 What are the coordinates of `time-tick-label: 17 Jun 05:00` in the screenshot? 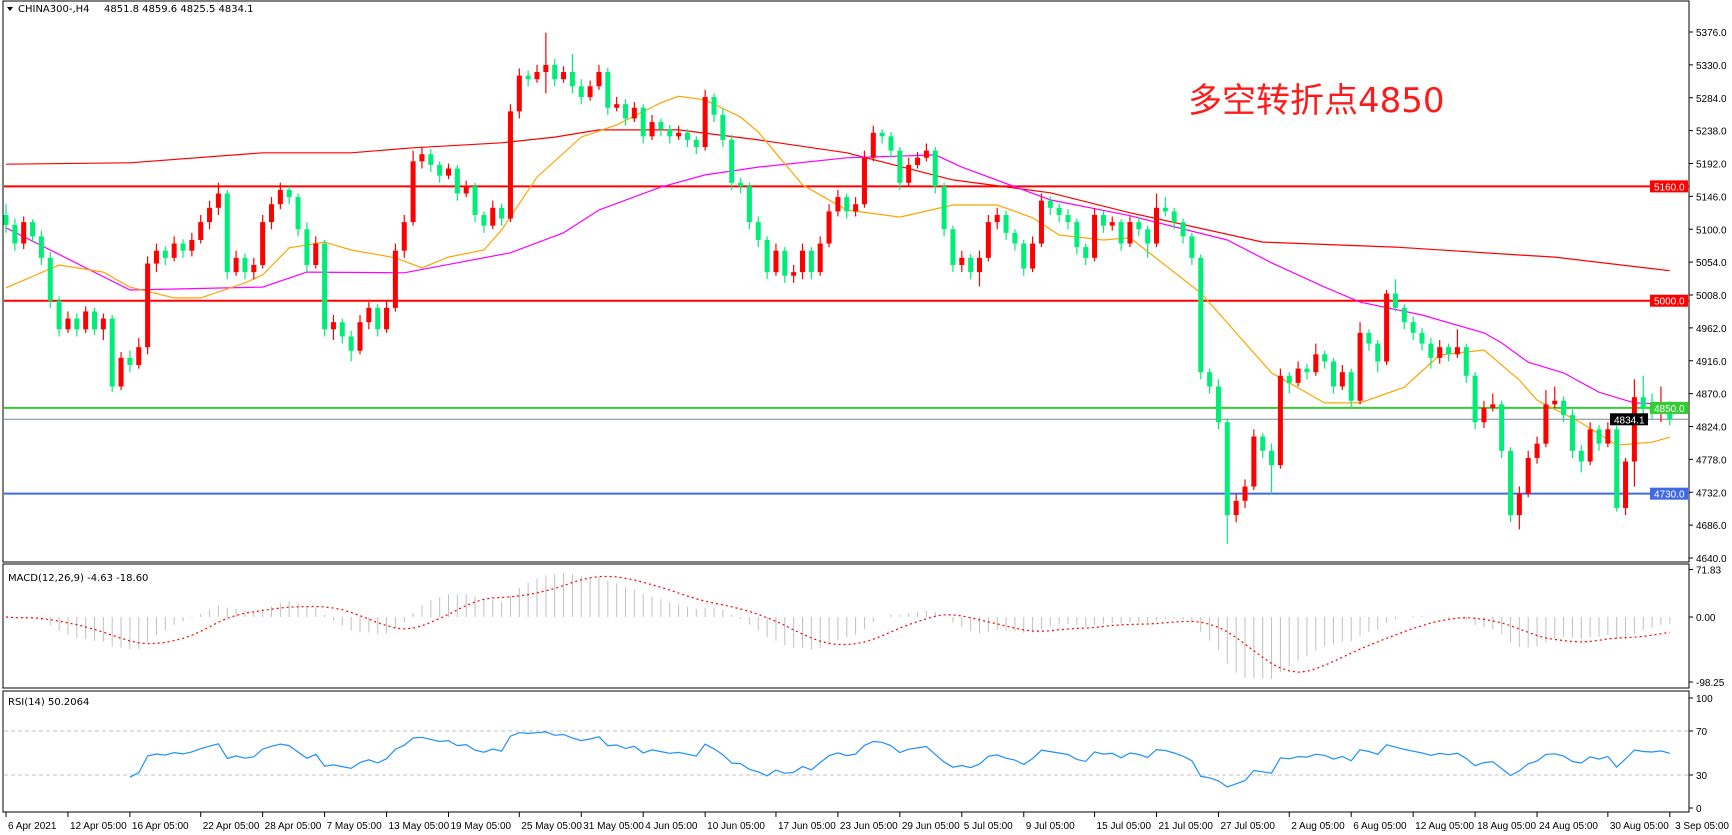 It's located at (807, 826).